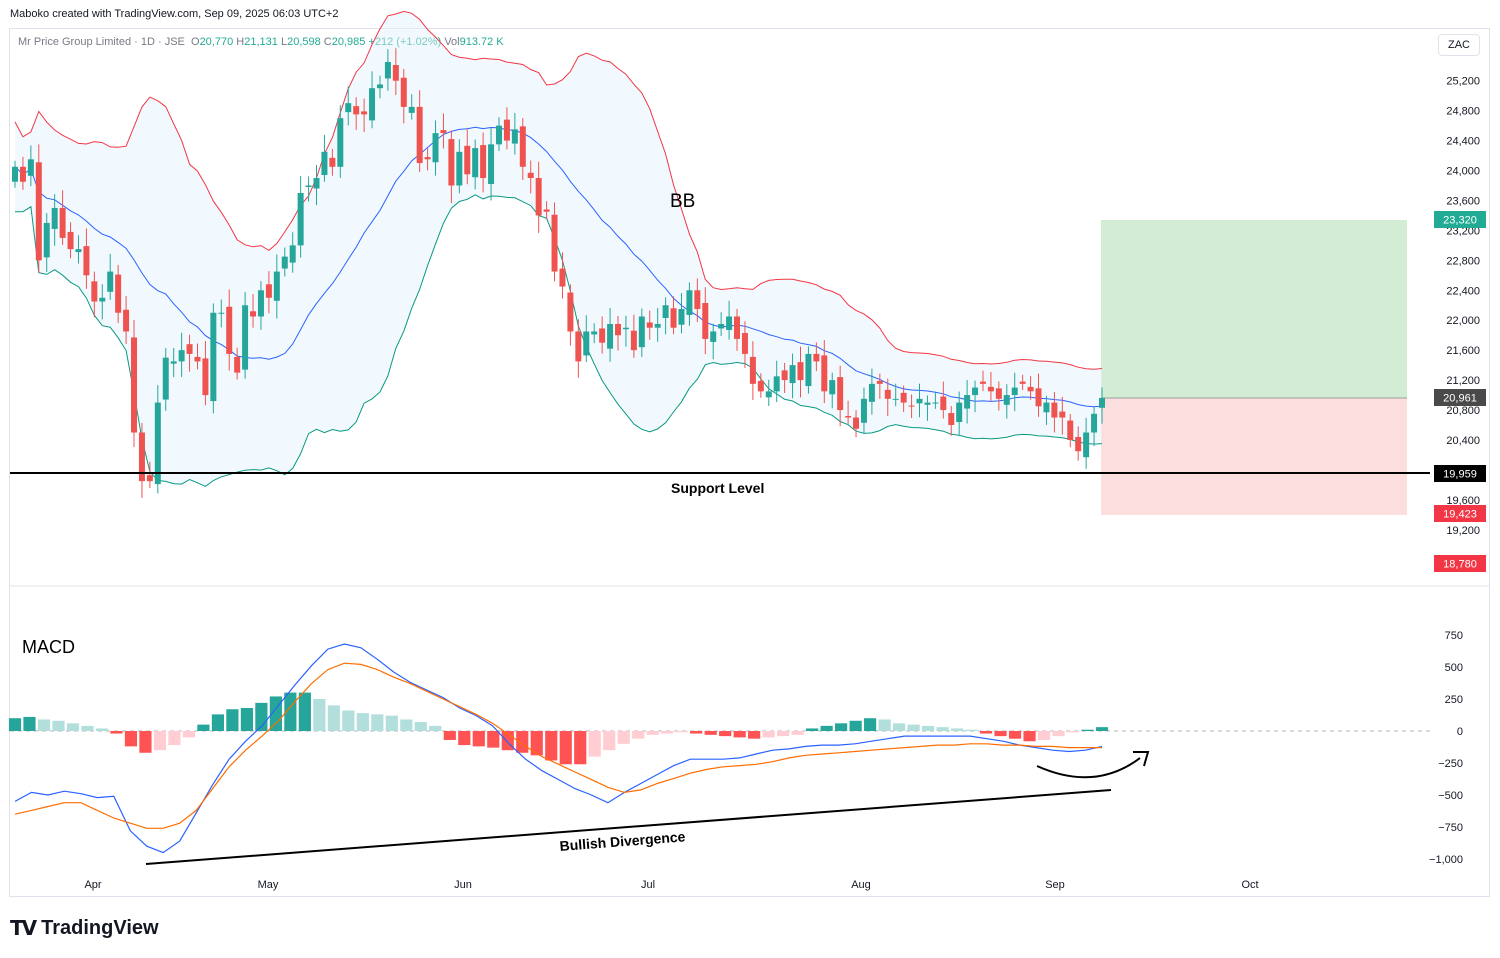 This screenshot has width=1500, height=958. I want to click on currency-button: ZAC, so click(1459, 45).